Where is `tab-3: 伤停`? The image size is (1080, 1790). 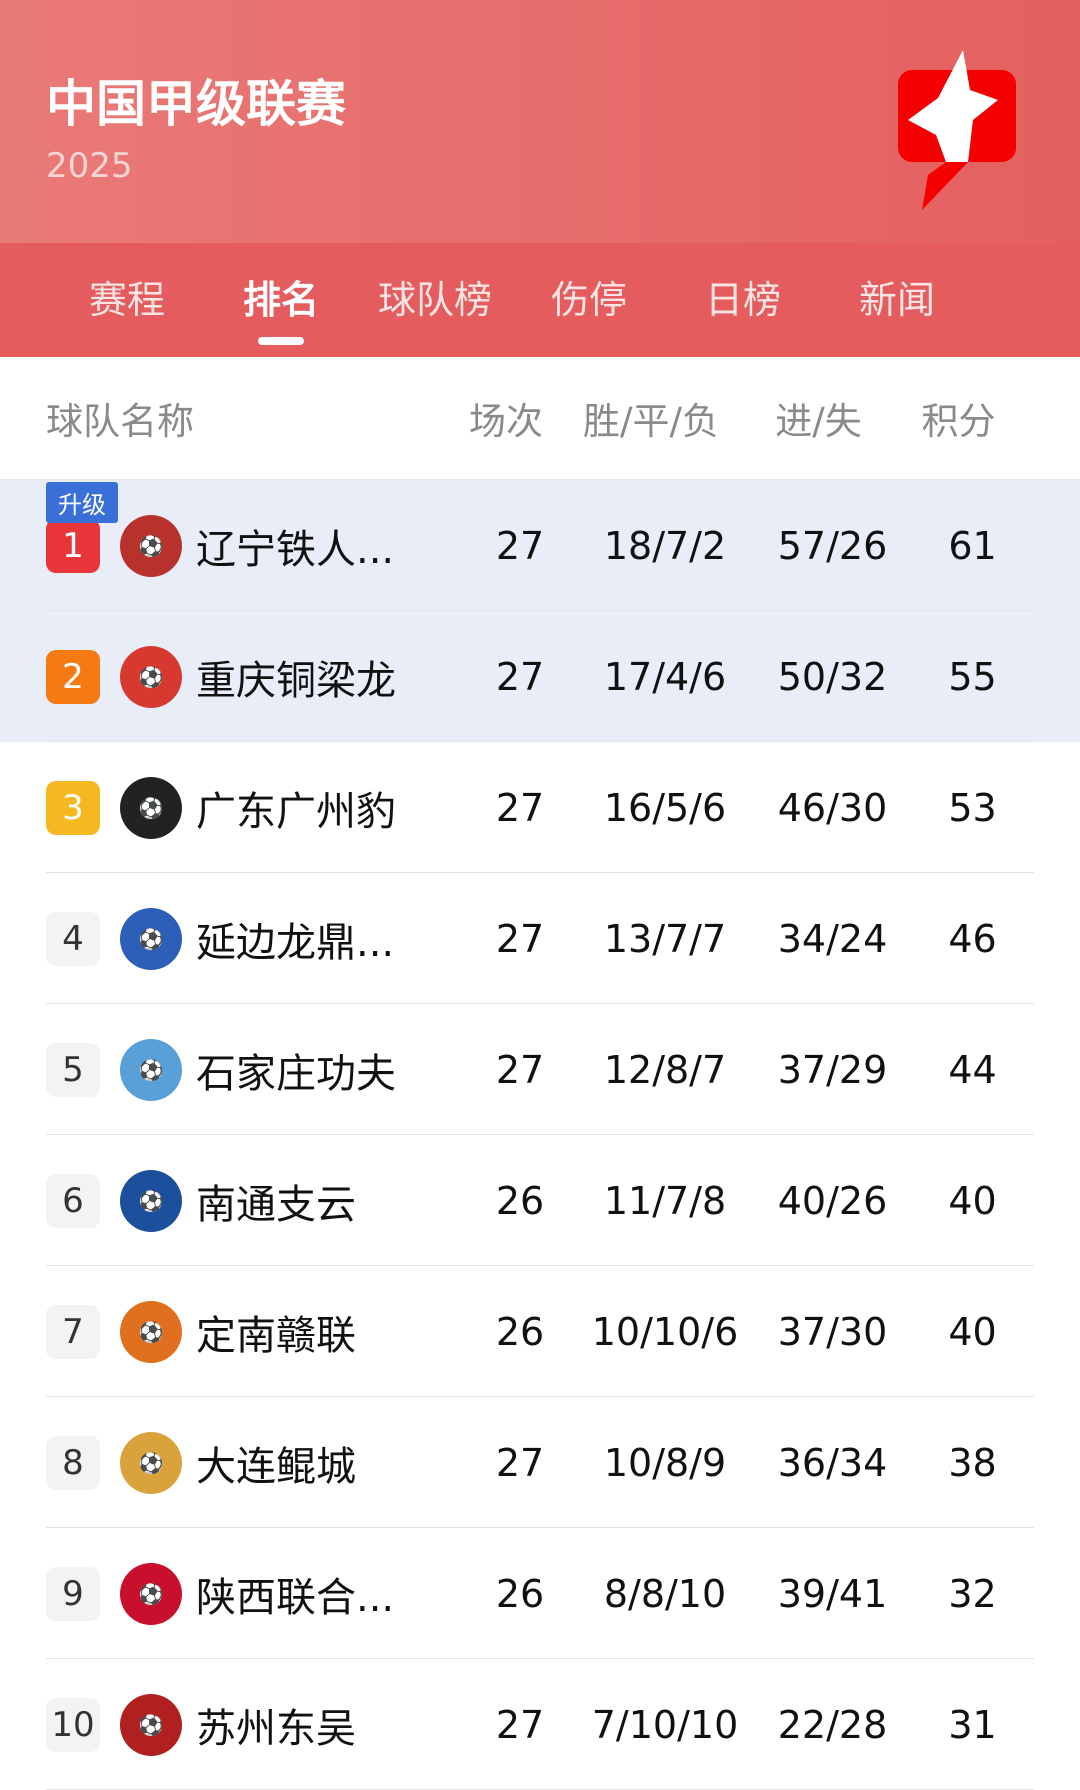
tab-3: 伤停 is located at coordinates (588, 300).